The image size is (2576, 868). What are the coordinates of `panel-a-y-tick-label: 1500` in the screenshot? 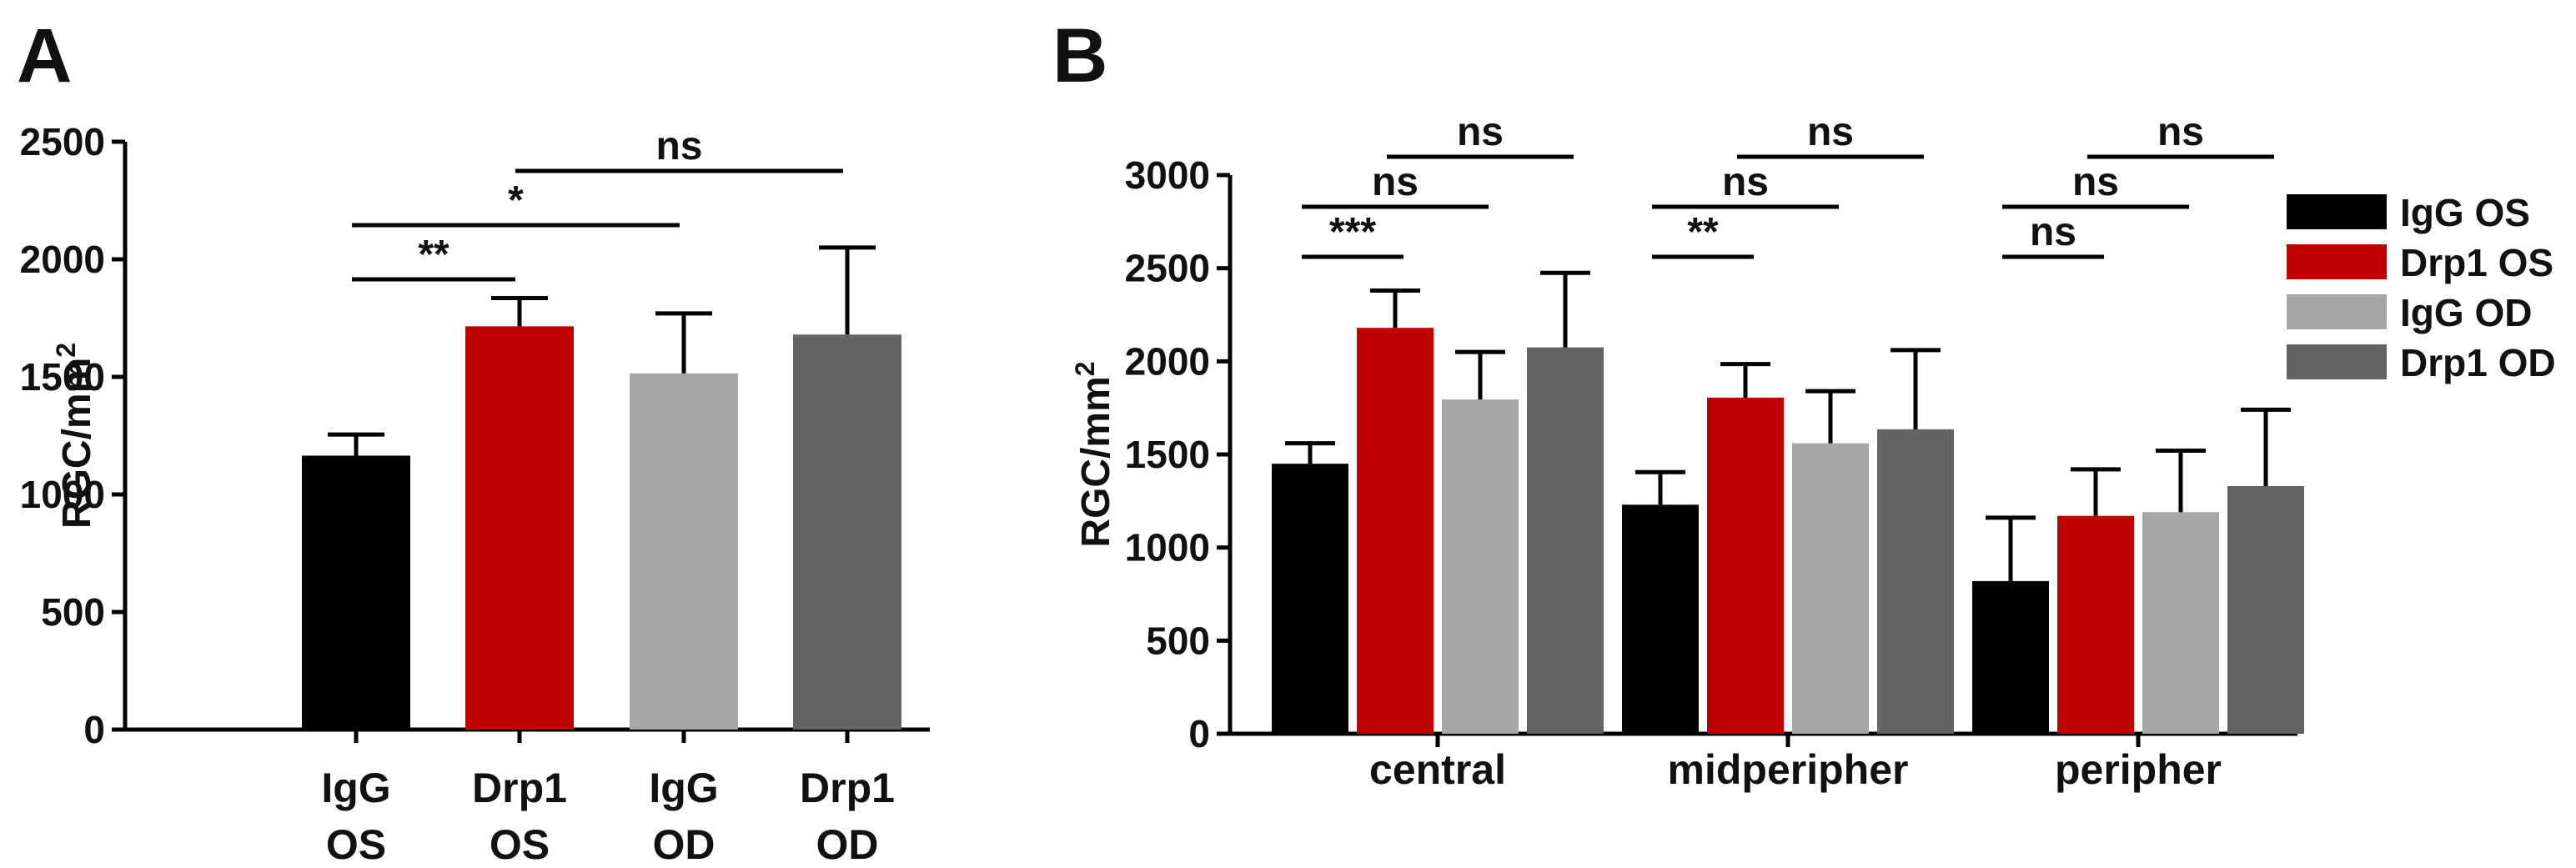 It's located at (62, 377).